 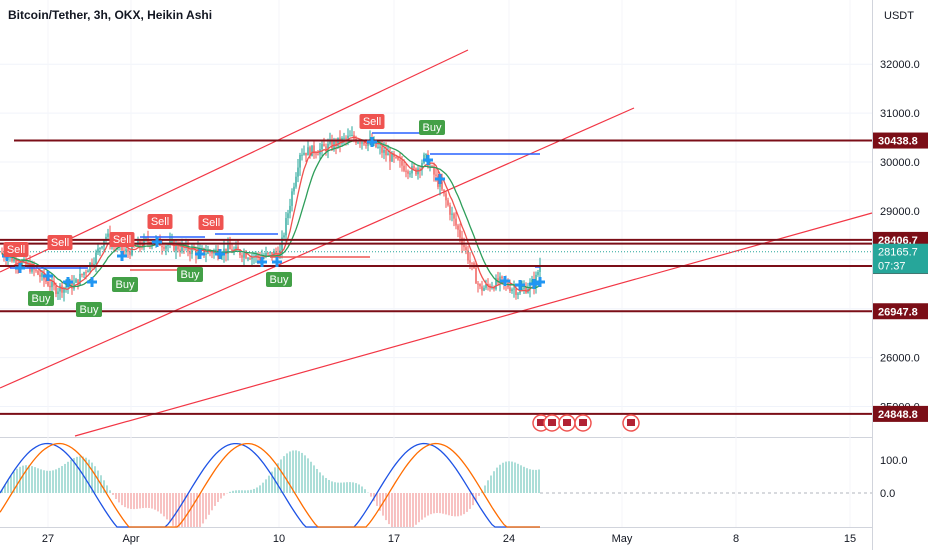 What do you see at coordinates (394, 539) in the screenshot?
I see `time-tick-label: 17` at bounding box center [394, 539].